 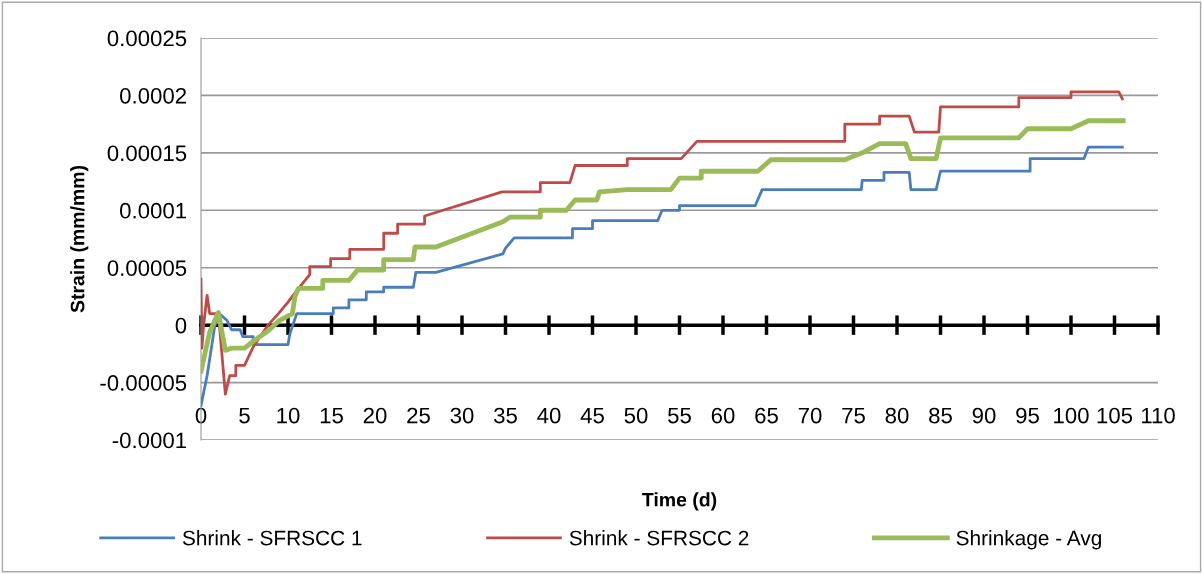 I want to click on y-tick-label: -0.00005, so click(x=143, y=383).